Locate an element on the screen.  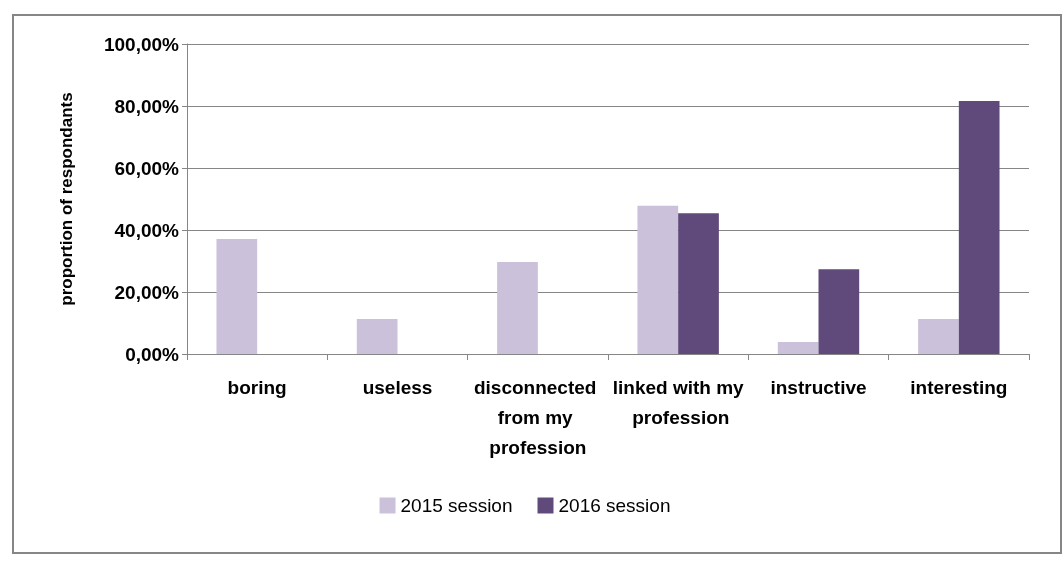
y-tick-label: 60,00% is located at coordinates (147, 168).